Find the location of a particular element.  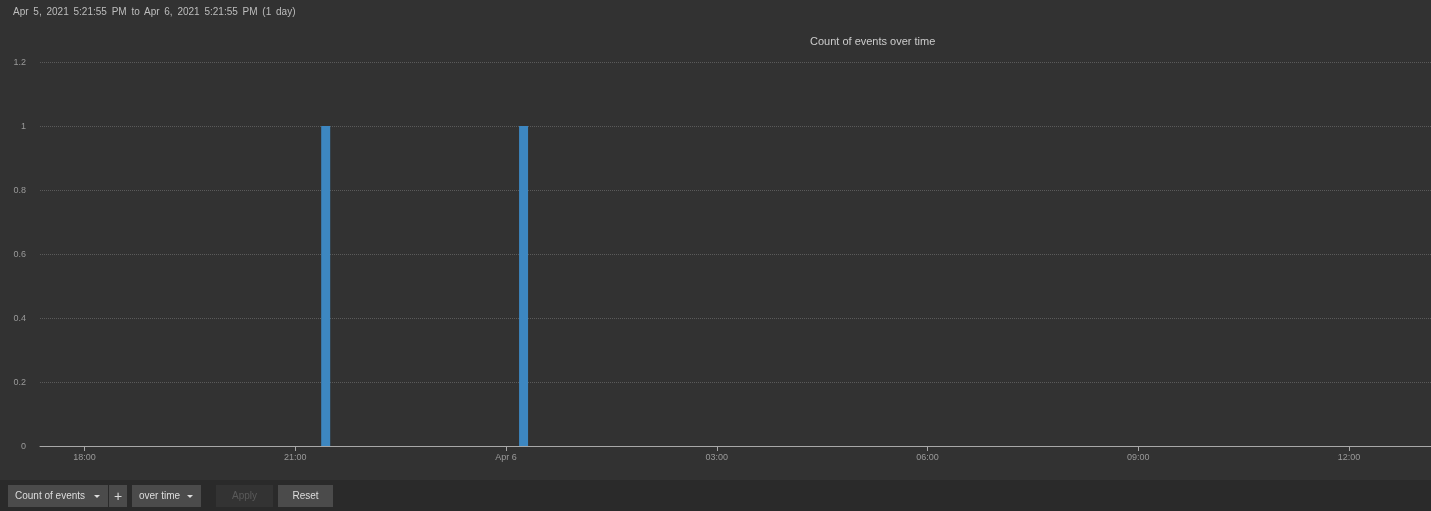

grouping-dropdown: over time is located at coordinates (166, 496).